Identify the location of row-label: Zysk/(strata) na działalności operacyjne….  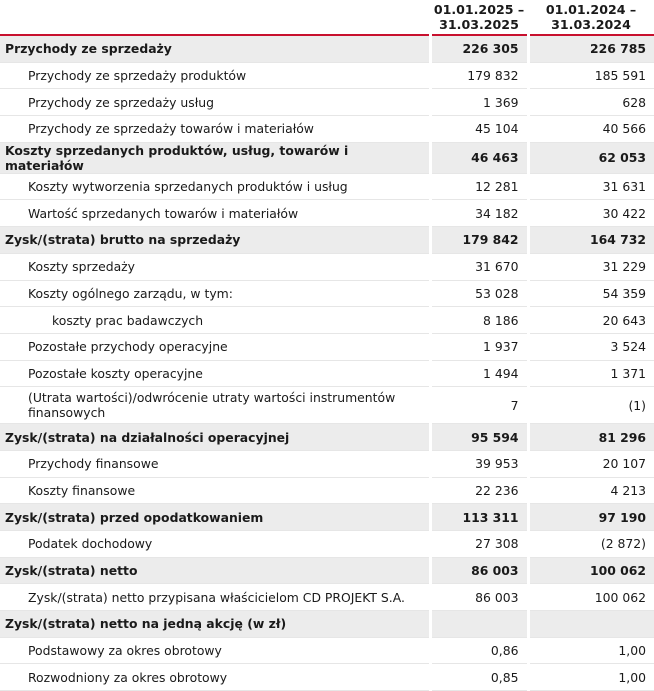
(215, 437).